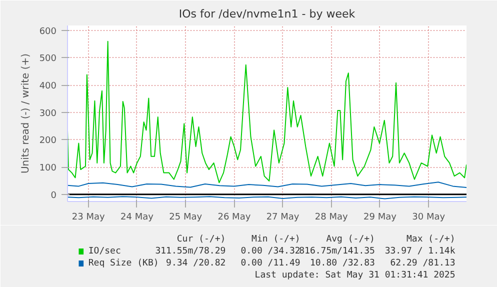 This screenshot has height=287, width=497. I want to click on x-tick-label: 28 May, so click(331, 217).